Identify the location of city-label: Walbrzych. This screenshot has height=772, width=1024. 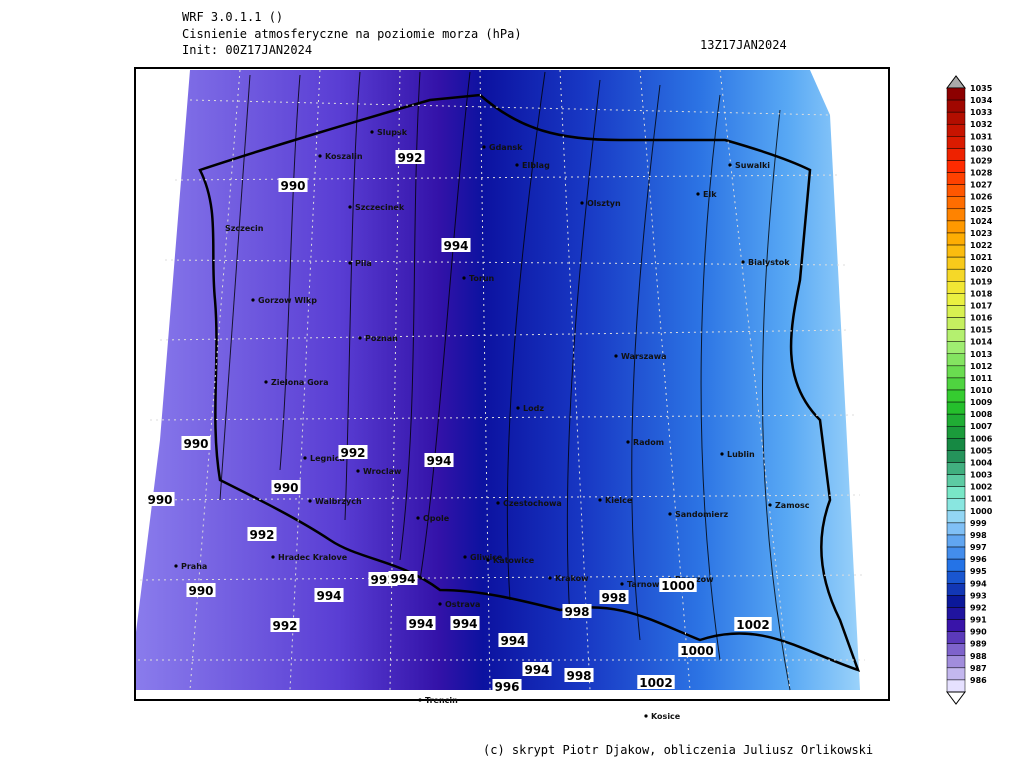
(338, 501).